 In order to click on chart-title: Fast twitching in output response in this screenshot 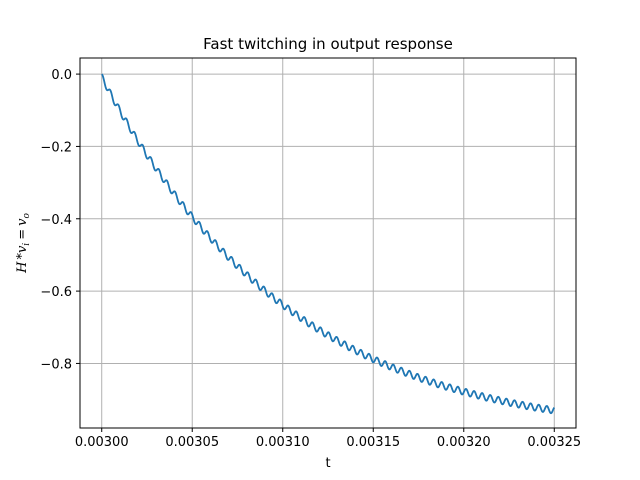, I will do `click(328, 44)`.